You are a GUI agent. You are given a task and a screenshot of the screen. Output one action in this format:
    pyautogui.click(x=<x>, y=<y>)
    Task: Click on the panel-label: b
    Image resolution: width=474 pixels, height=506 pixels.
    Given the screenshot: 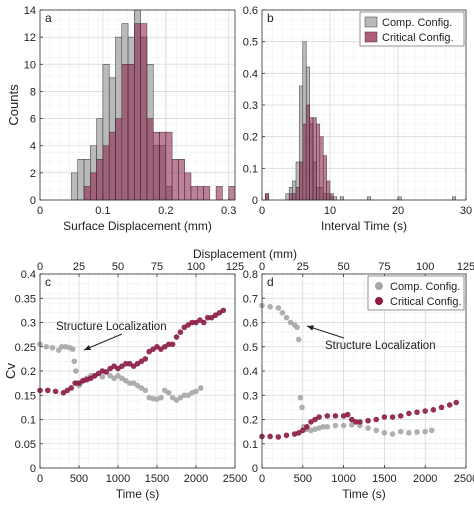 What is the action you would take?
    pyautogui.click(x=270, y=18)
    